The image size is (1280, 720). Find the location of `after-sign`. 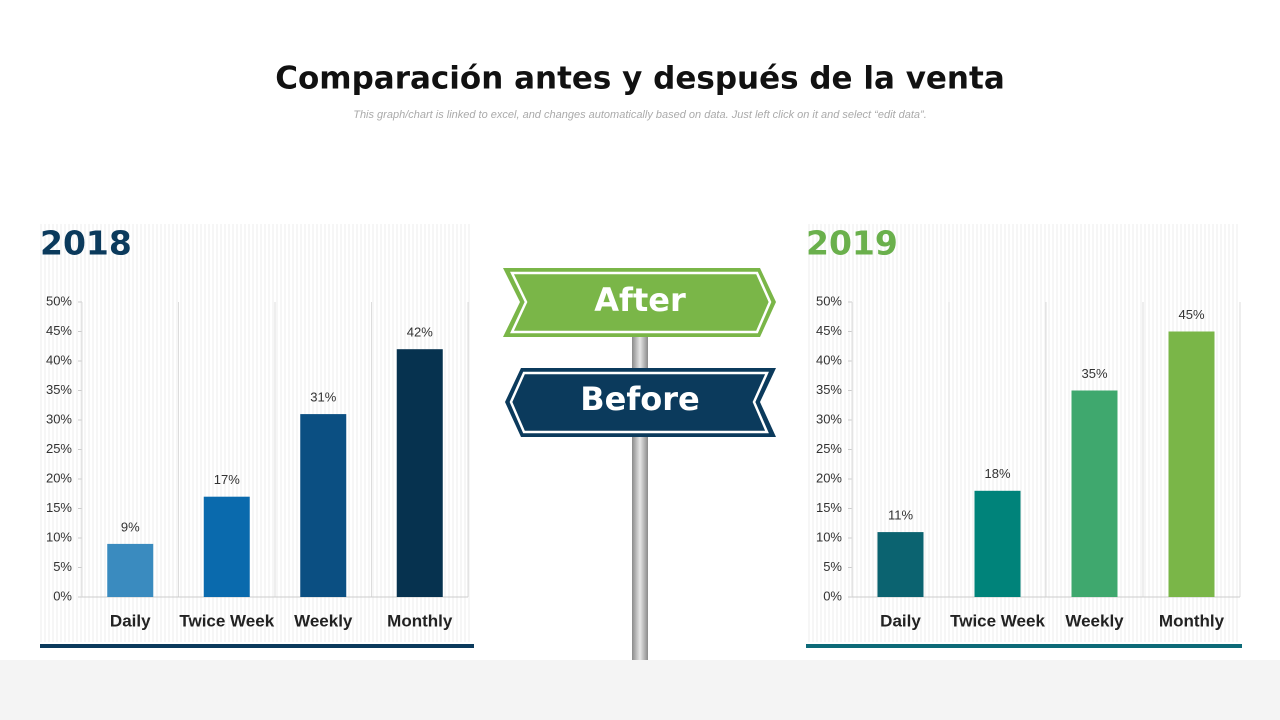

after-sign is located at coordinates (639, 302).